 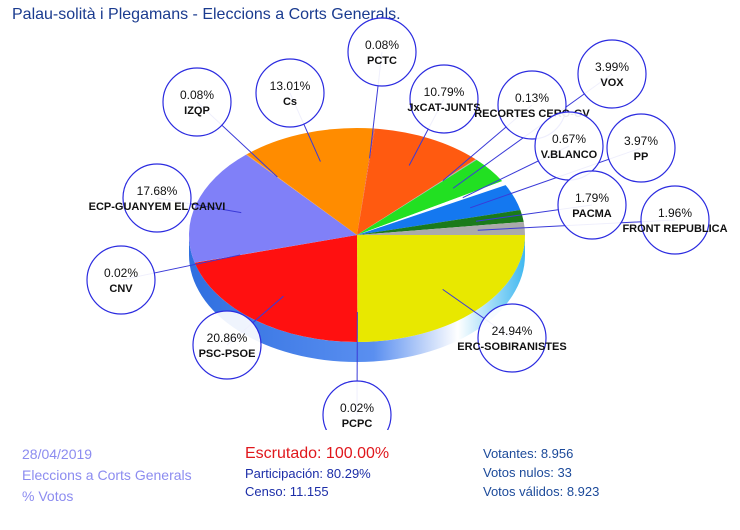 What do you see at coordinates (592, 198) in the screenshot?
I see `slice-percent: 1.79%` at bounding box center [592, 198].